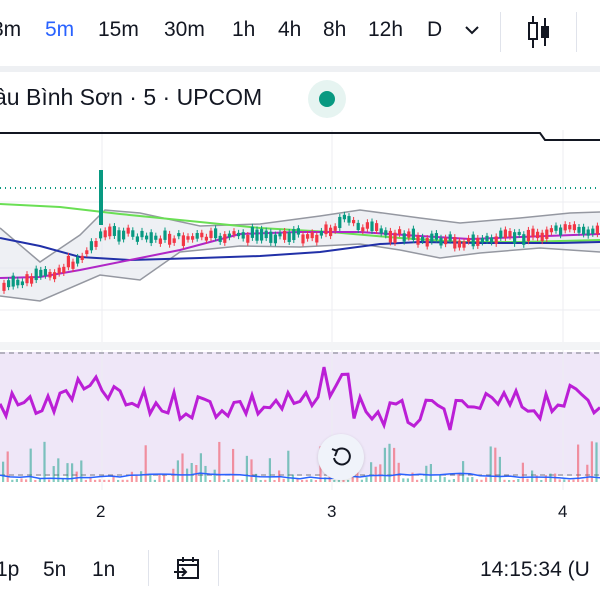  I want to click on range-5d: 5n, so click(55, 569).